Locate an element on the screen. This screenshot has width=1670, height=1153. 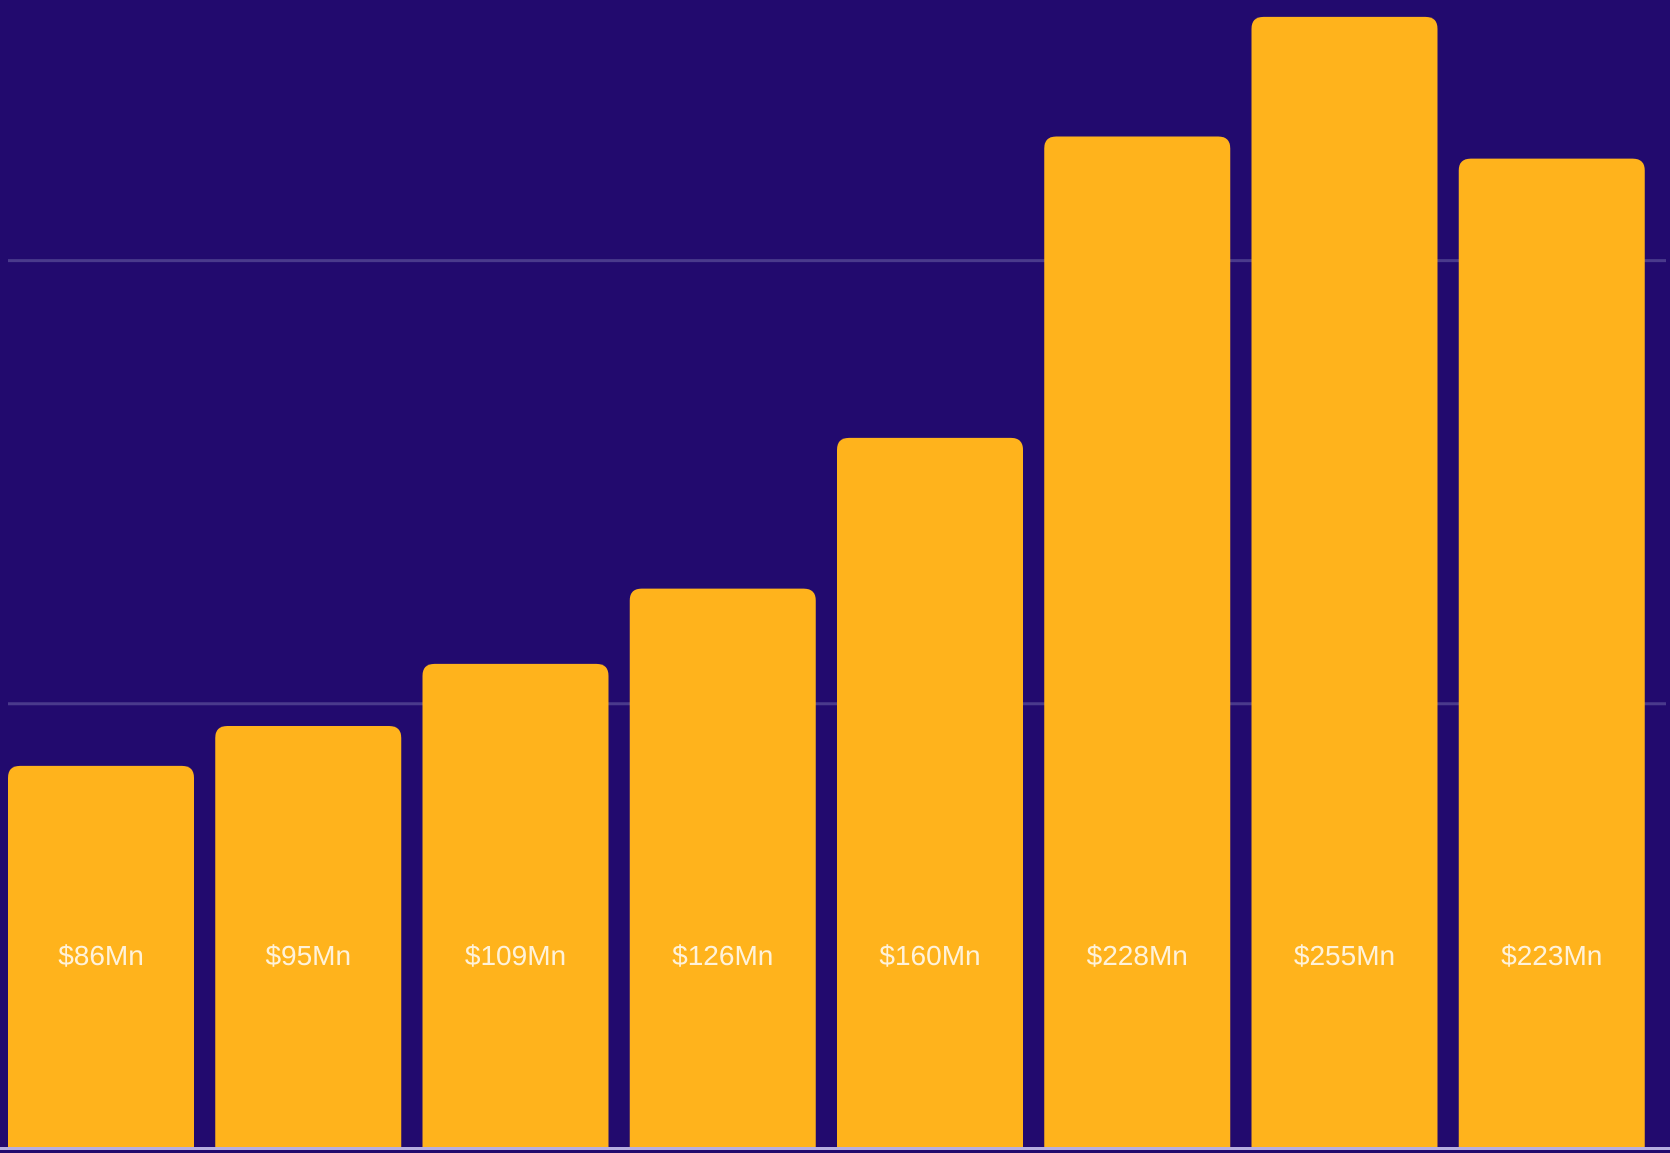
bar-value-label: $255Mn is located at coordinates (1344, 955).